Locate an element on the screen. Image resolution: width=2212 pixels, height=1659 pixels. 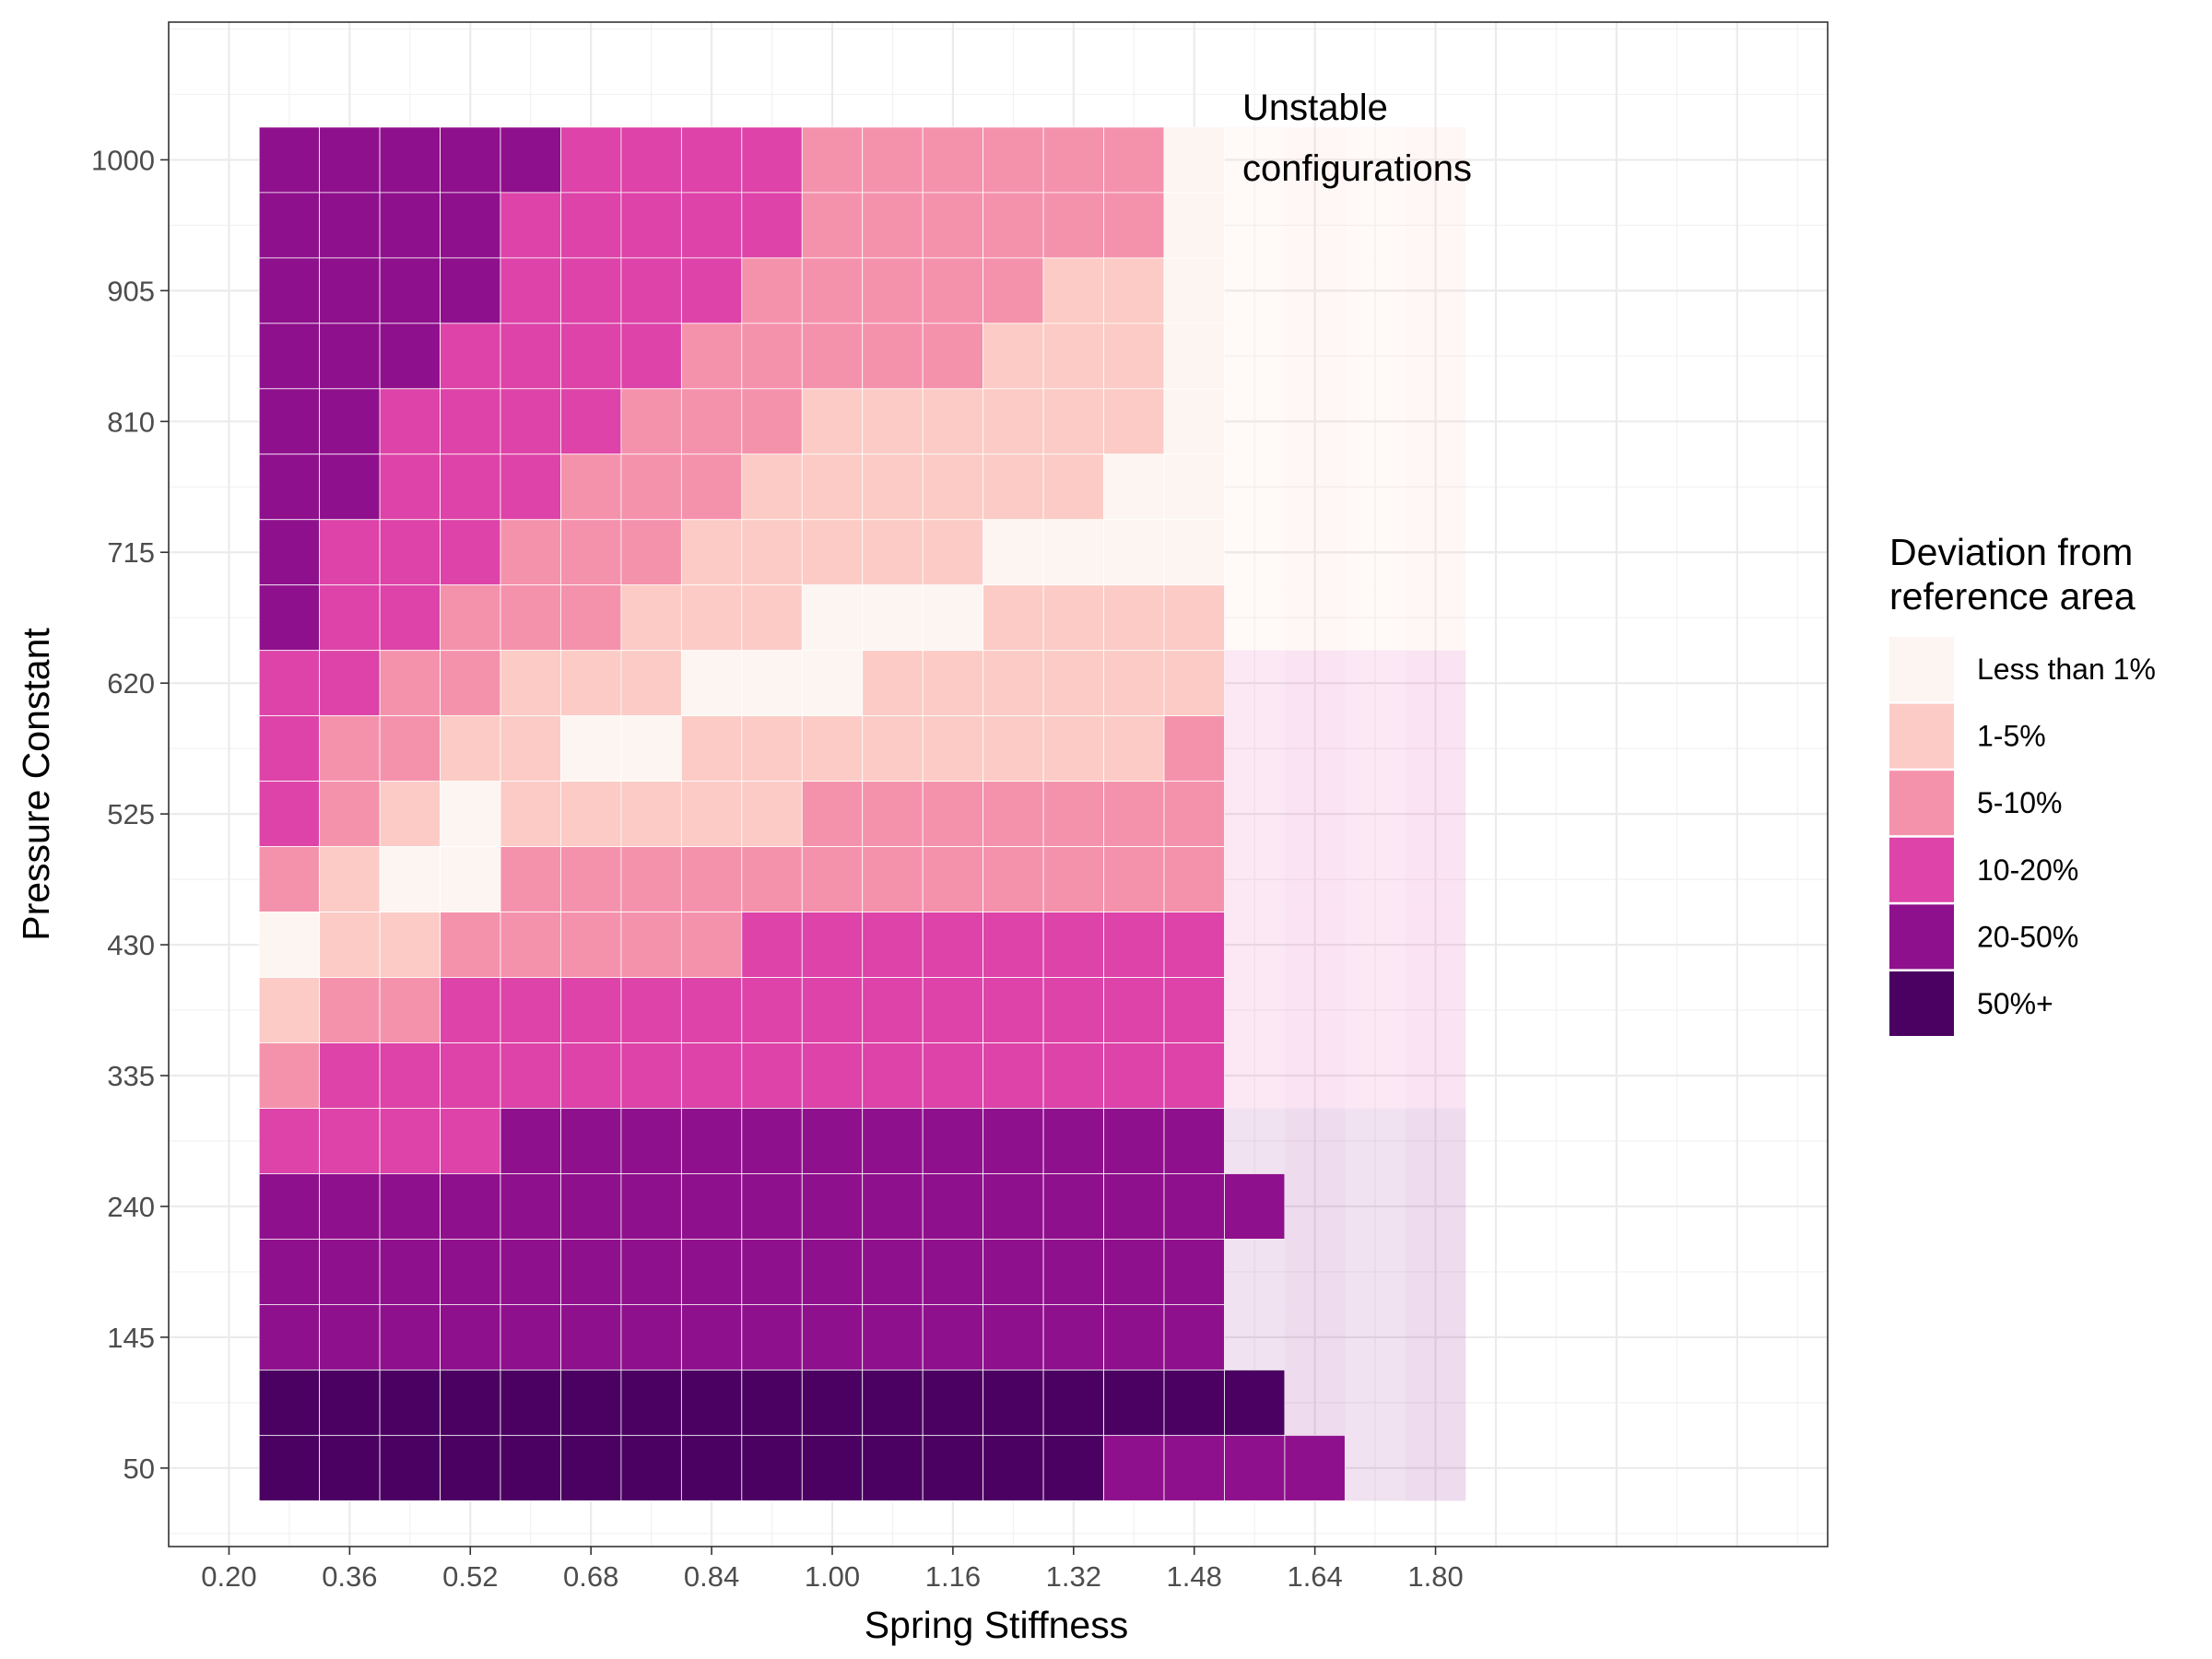
y-axis-title: Pressure Constant is located at coordinates (36, 784).